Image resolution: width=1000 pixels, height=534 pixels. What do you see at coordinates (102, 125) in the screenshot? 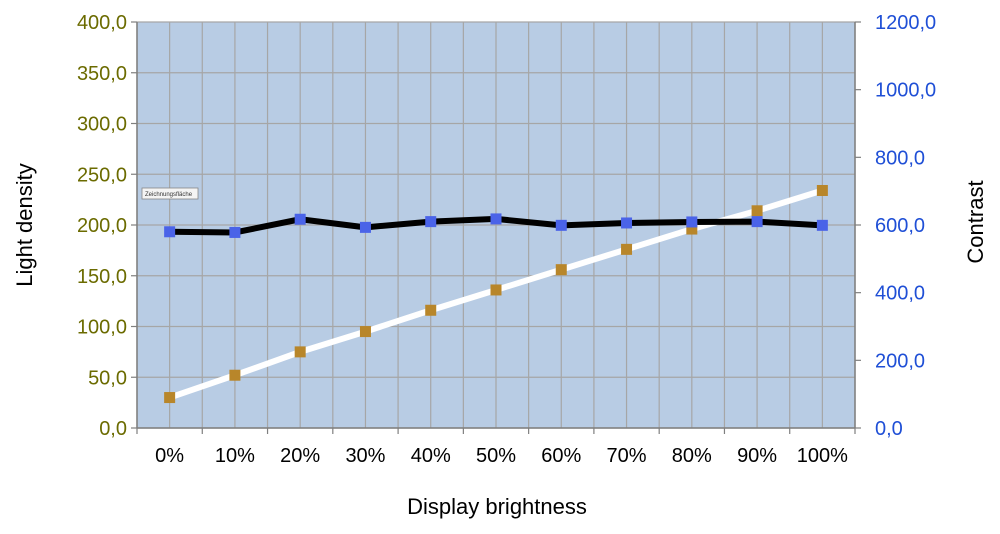
I see `y-tick-label-left: 300,0` at bounding box center [102, 125].